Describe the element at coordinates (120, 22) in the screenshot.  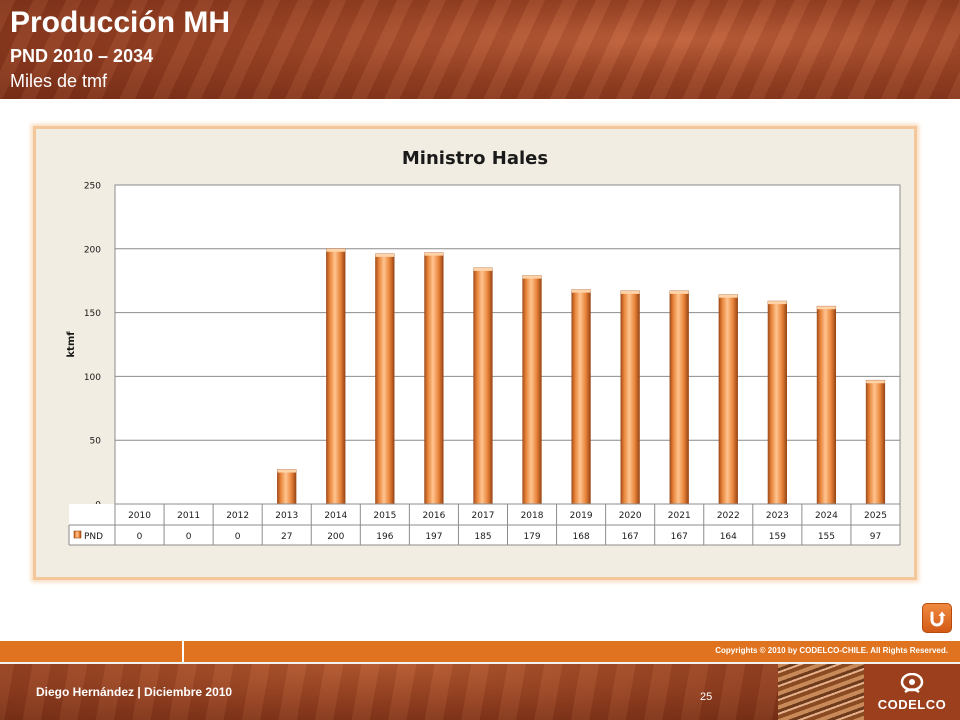
I see `slide-title: Producción MH` at that location.